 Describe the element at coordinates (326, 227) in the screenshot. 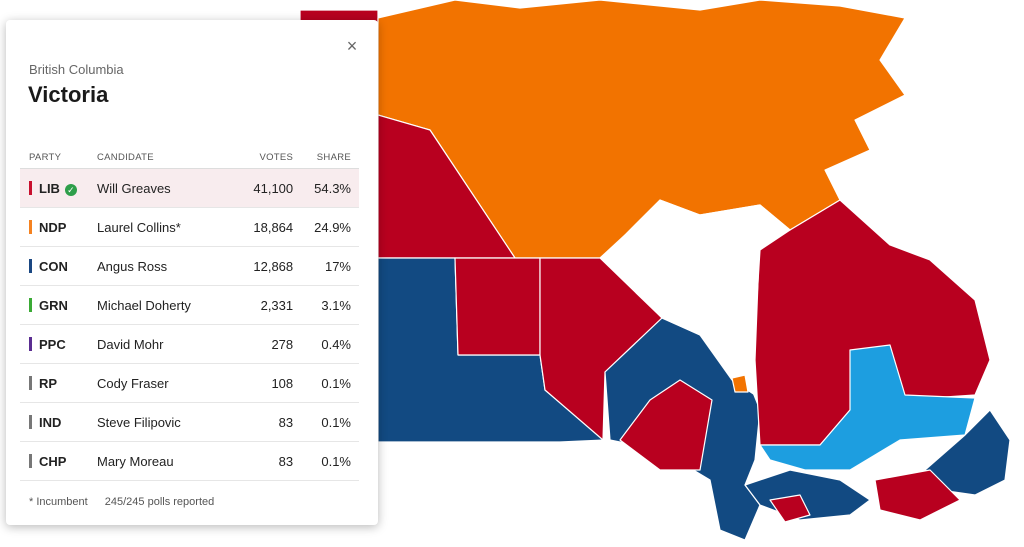

I see `share-cell: 24.9%` at that location.